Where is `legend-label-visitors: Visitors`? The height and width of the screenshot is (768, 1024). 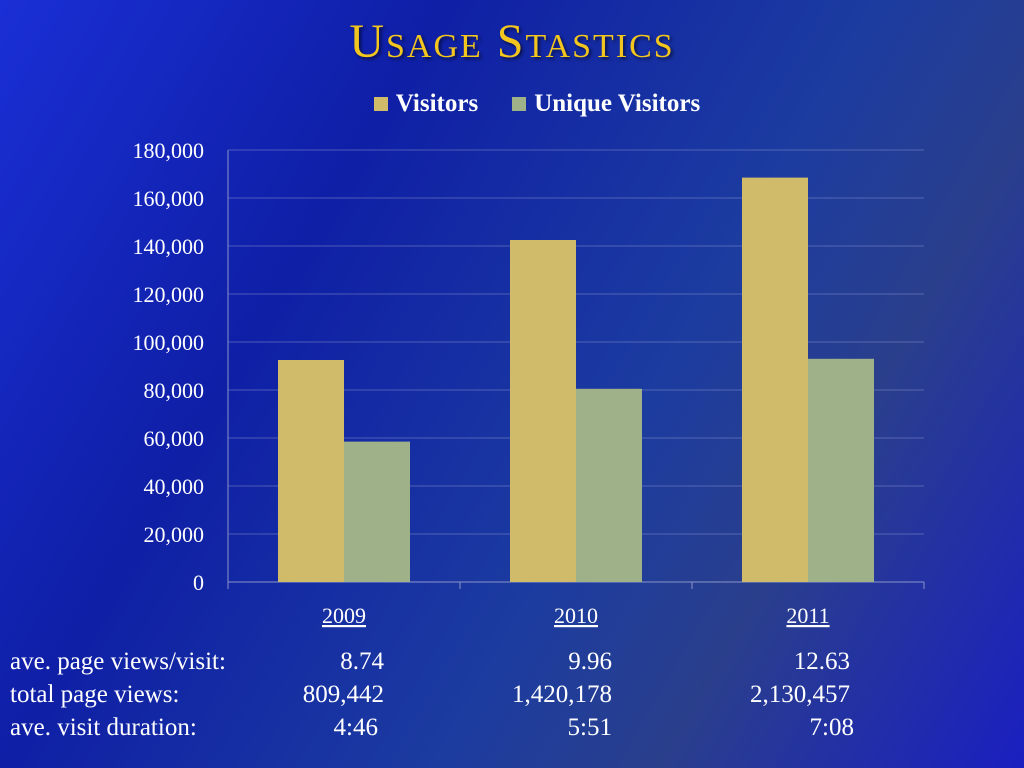
legend-label-visitors: Visitors is located at coordinates (437, 103).